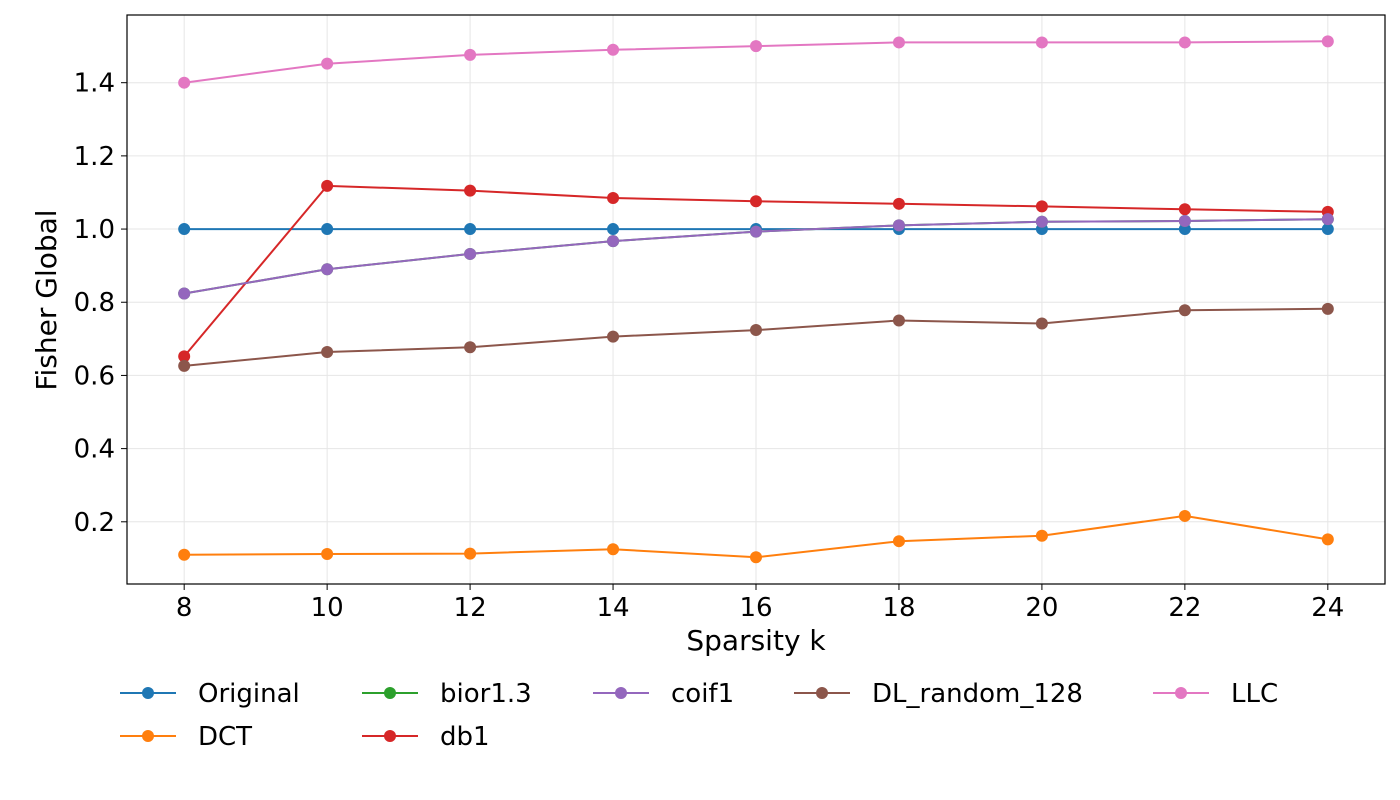 This screenshot has width=1400, height=800. I want to click on legend-item: Original, so click(210, 694).